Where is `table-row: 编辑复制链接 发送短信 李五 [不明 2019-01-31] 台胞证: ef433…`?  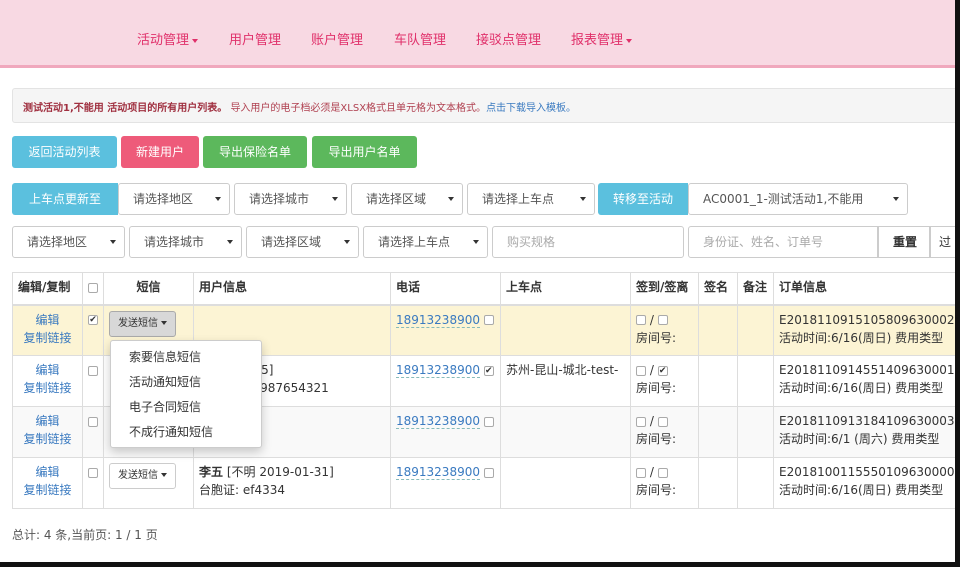 table-row: 编辑复制链接 发送短信 李五 [不明 2019-01-31] 台胞证: ef433… is located at coordinates (483, 483).